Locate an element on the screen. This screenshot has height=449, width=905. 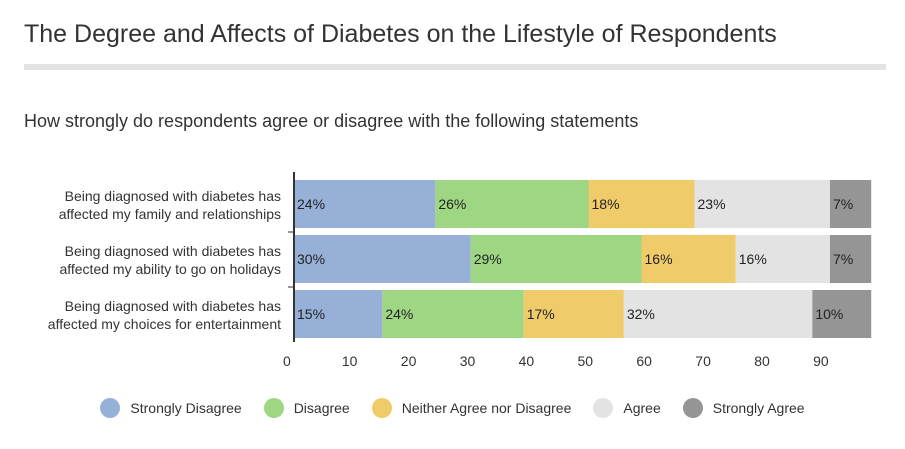
data-label: 15% is located at coordinates (311, 314).